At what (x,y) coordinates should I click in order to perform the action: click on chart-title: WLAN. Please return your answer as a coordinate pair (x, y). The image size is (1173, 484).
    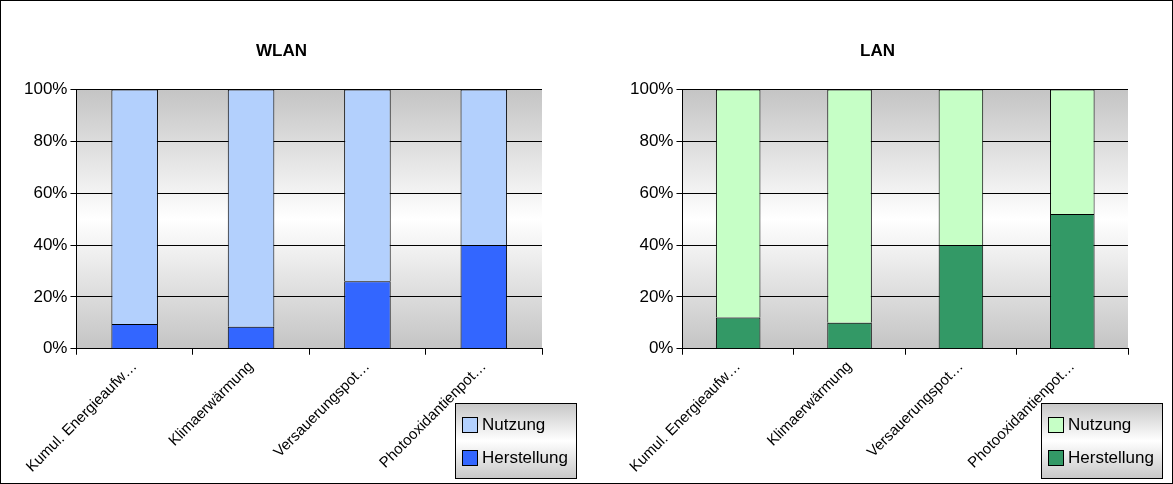
    Looking at the image, I should click on (281, 50).